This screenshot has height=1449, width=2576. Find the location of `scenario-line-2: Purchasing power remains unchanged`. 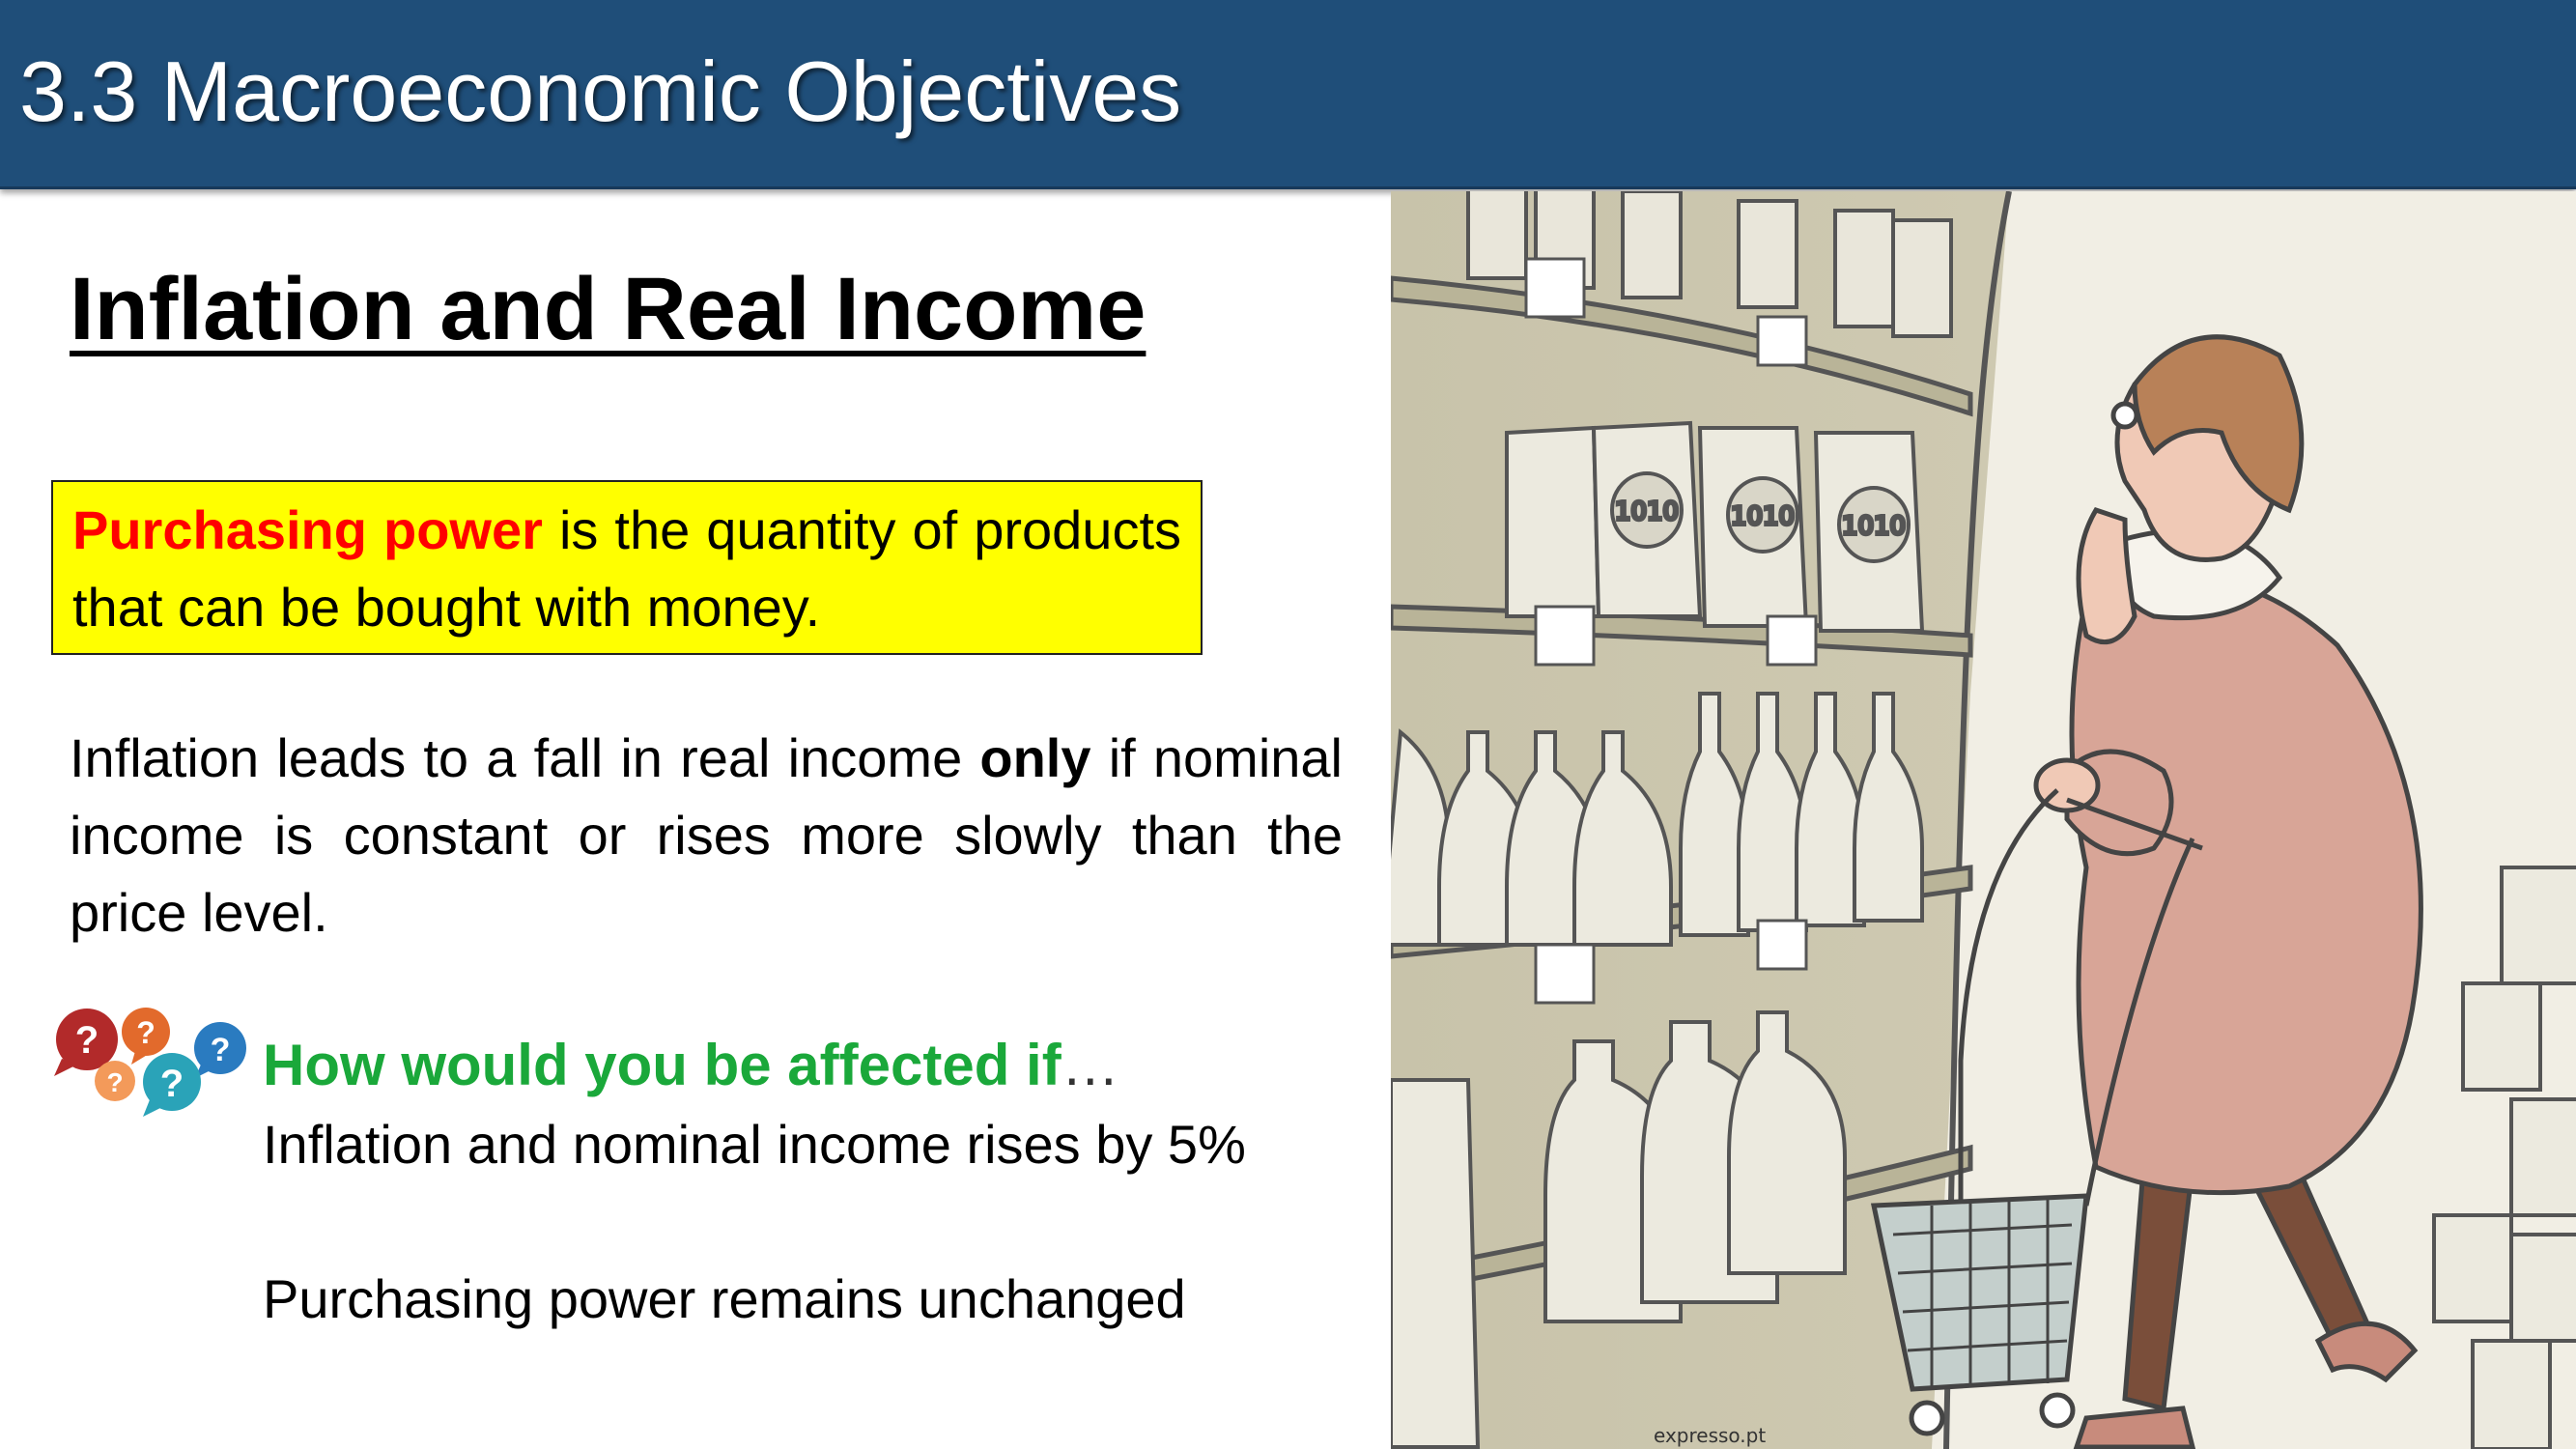

scenario-line-2: Purchasing power remains unchanged is located at coordinates (724, 1298).